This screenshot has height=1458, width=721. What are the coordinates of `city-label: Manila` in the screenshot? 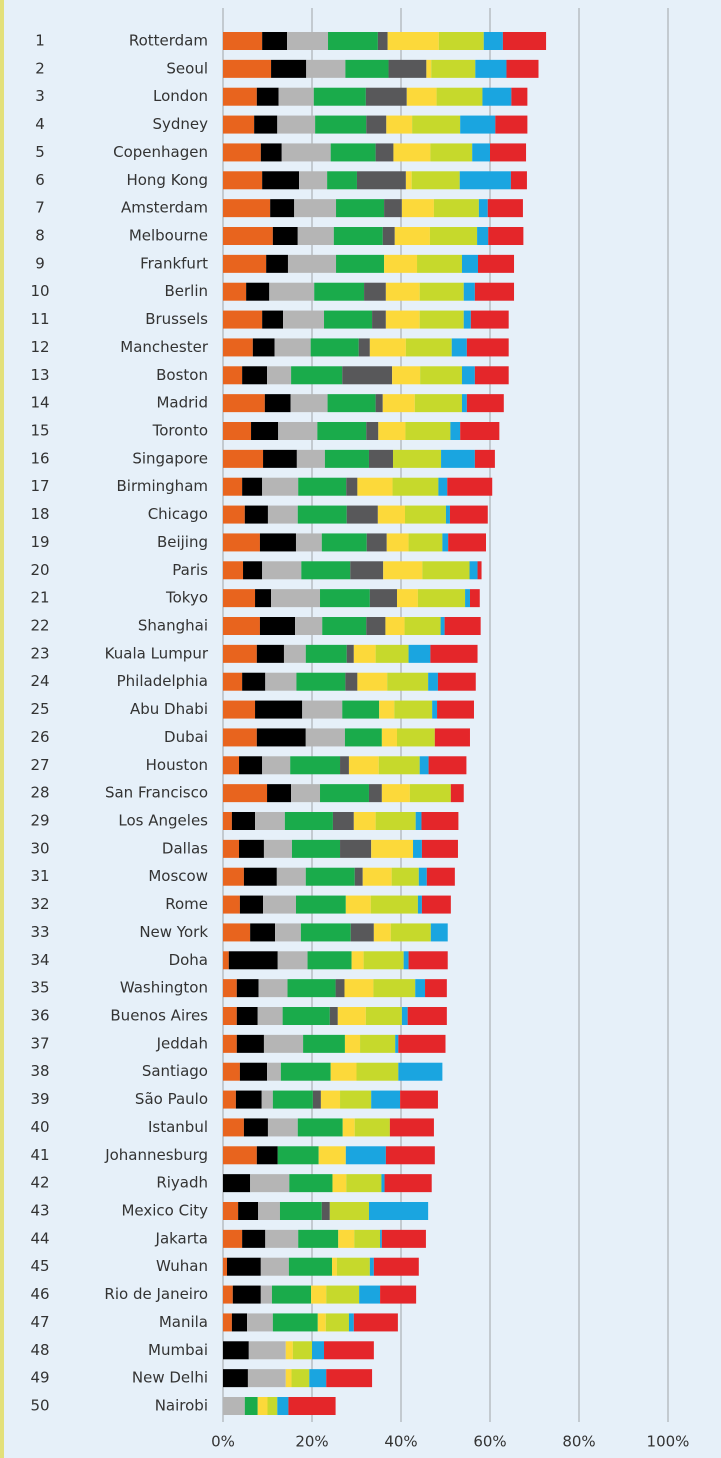 It's located at (183, 1322).